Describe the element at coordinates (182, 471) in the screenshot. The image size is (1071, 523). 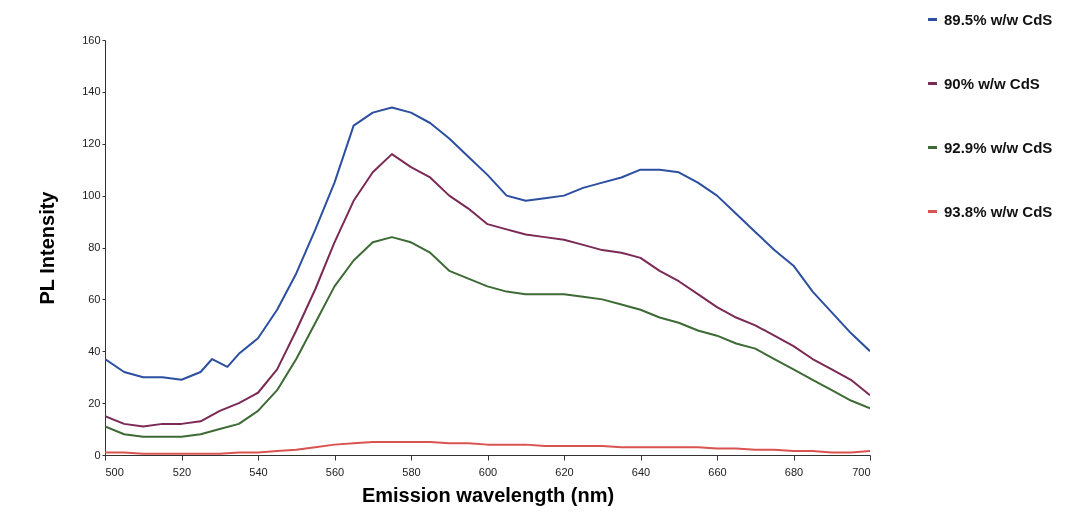
I see `x-tick-label: 520` at that location.